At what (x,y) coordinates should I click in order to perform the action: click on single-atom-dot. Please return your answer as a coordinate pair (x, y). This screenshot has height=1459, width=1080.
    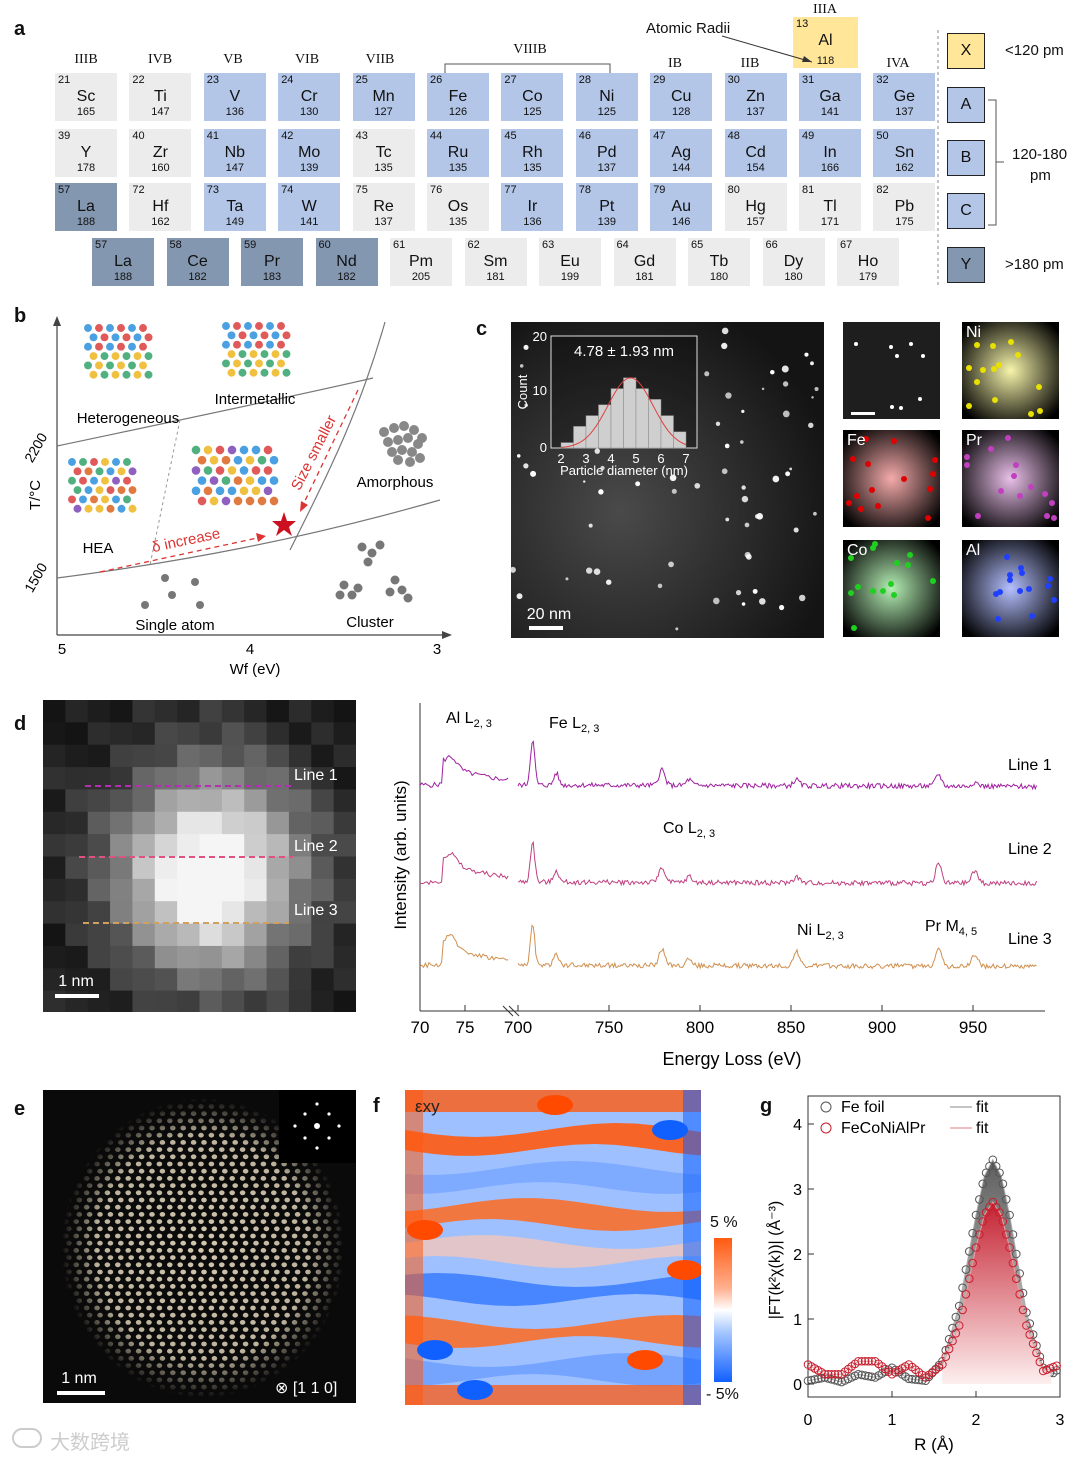
    Looking at the image, I should click on (145, 605).